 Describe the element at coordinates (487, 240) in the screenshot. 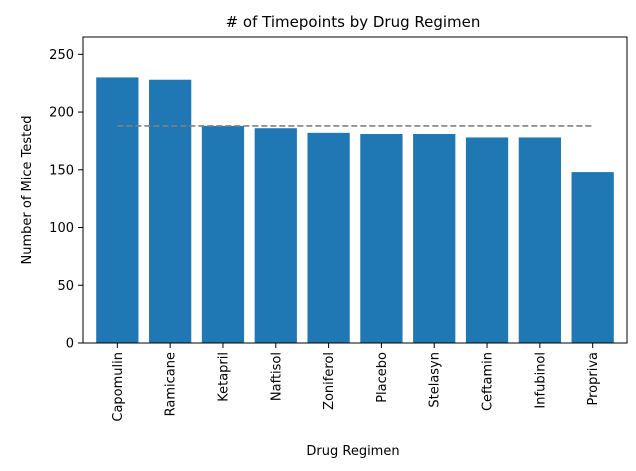

I see `bar-ceftamin` at that location.